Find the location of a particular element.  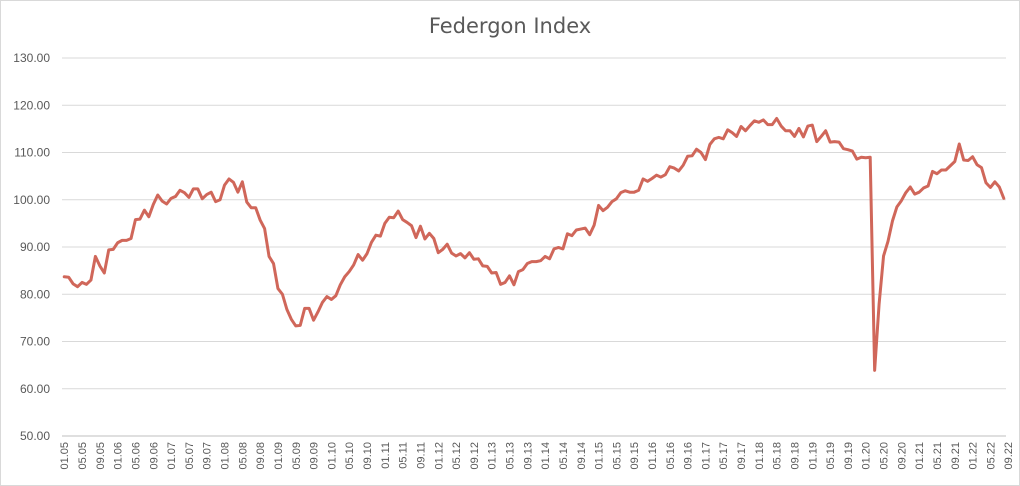

x-tick-label: 09.12 is located at coordinates (475, 456).